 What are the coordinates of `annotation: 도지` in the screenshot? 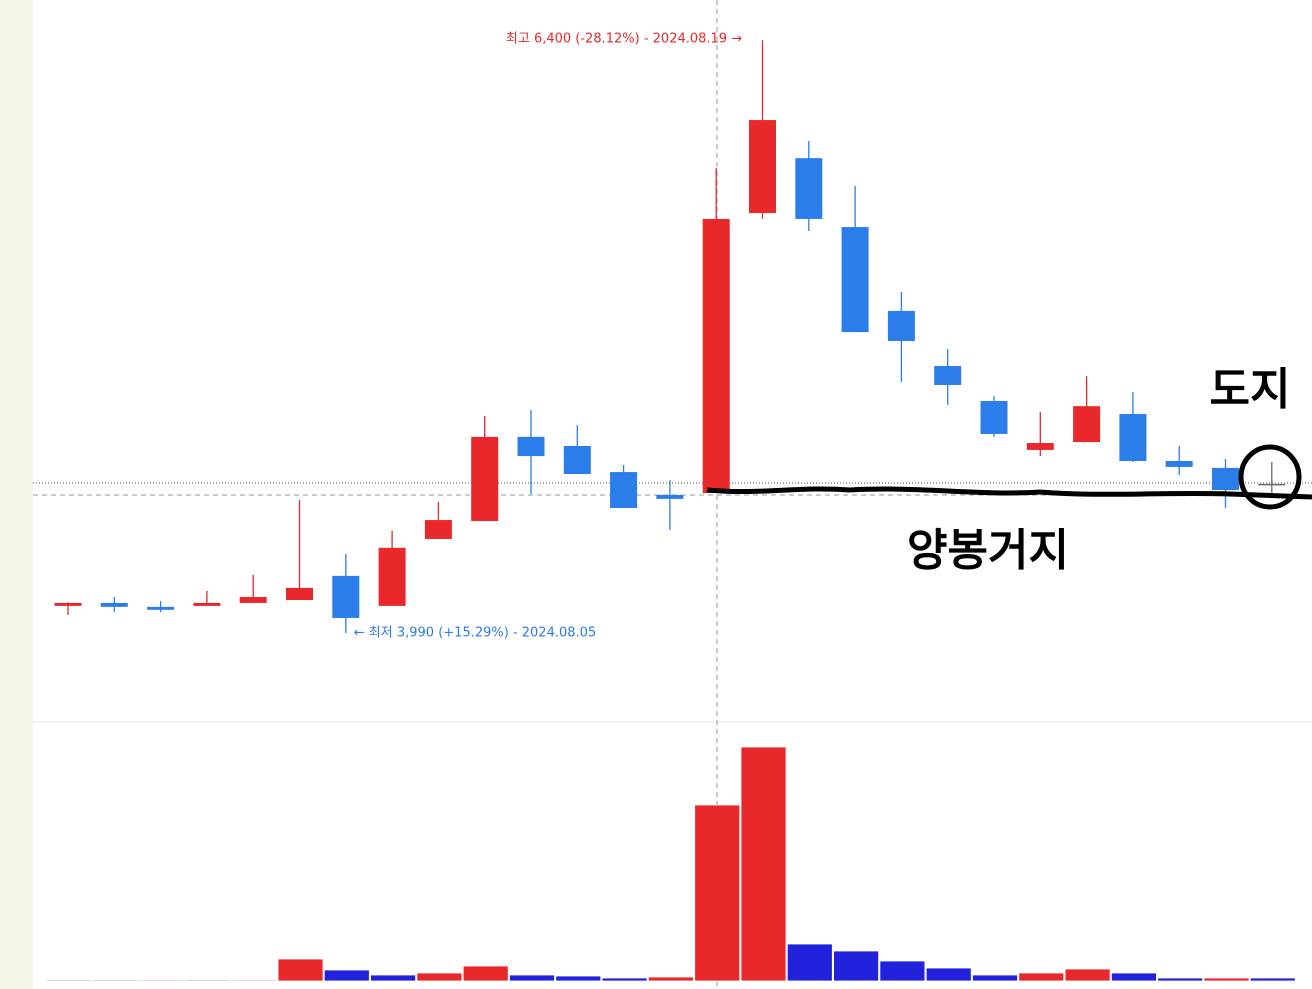 It's located at (1250, 389).